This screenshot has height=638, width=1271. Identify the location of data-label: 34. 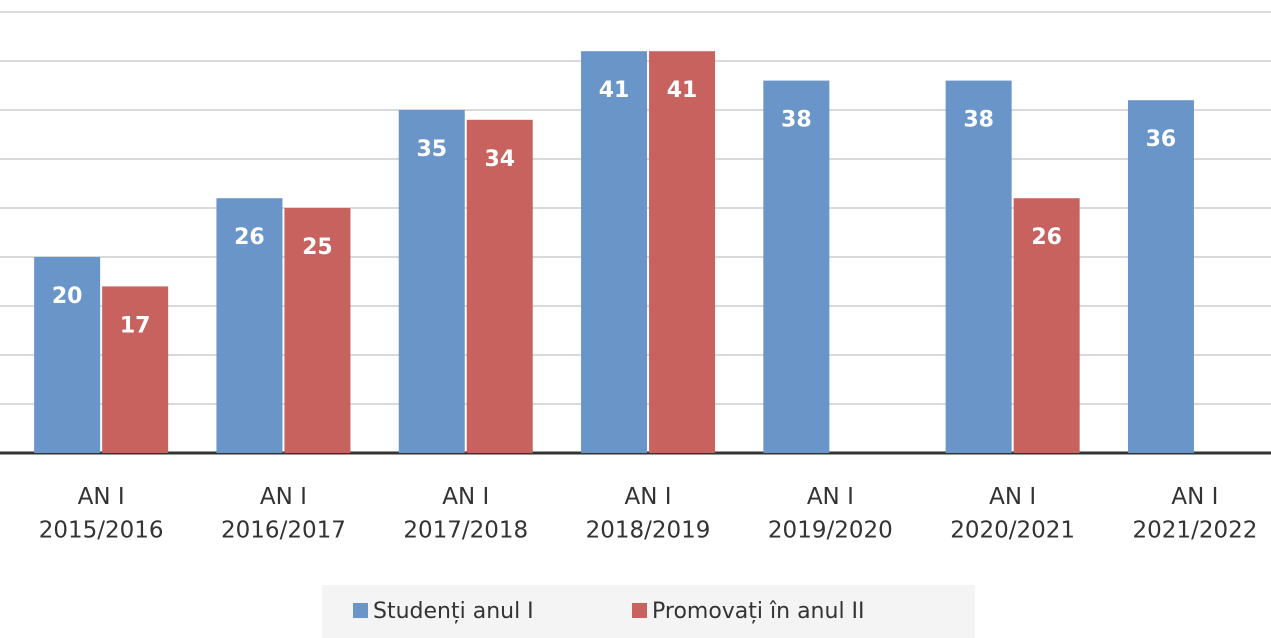
(499, 159).